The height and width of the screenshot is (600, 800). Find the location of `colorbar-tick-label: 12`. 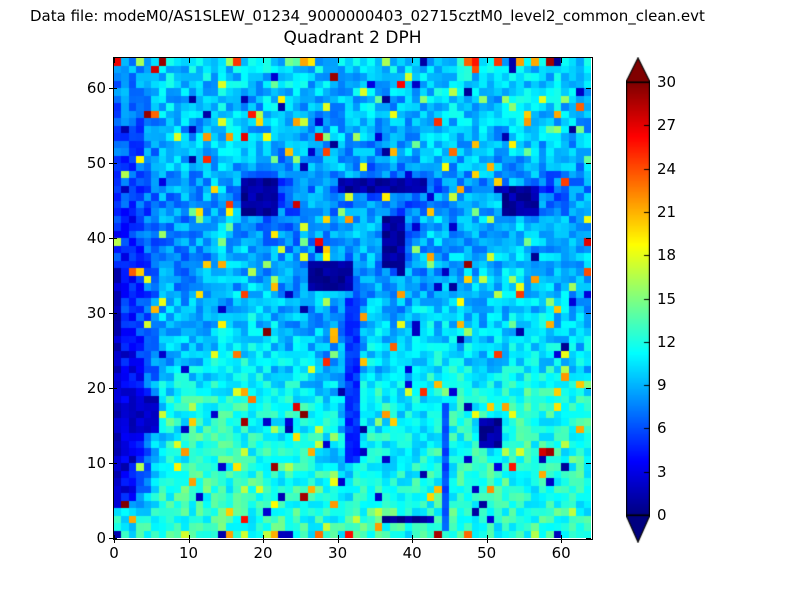

colorbar-tick-label: 12 is located at coordinates (667, 341).